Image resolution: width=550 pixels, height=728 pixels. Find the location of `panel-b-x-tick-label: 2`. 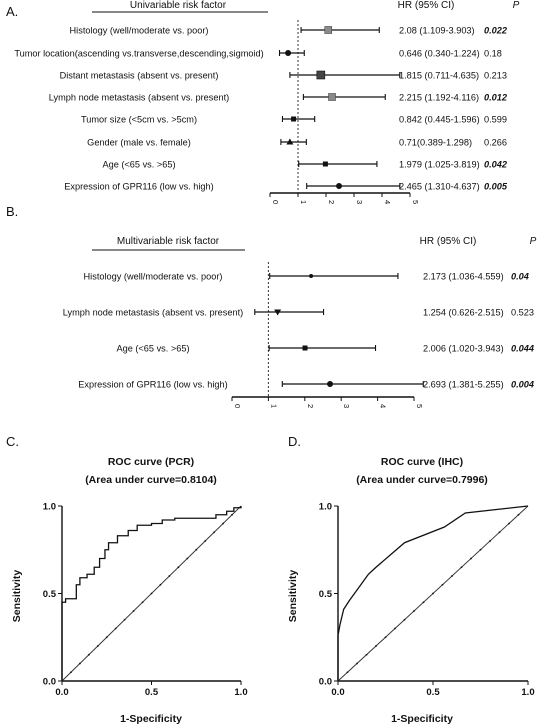

panel-b-x-tick-label: 2 is located at coordinates (310, 406).